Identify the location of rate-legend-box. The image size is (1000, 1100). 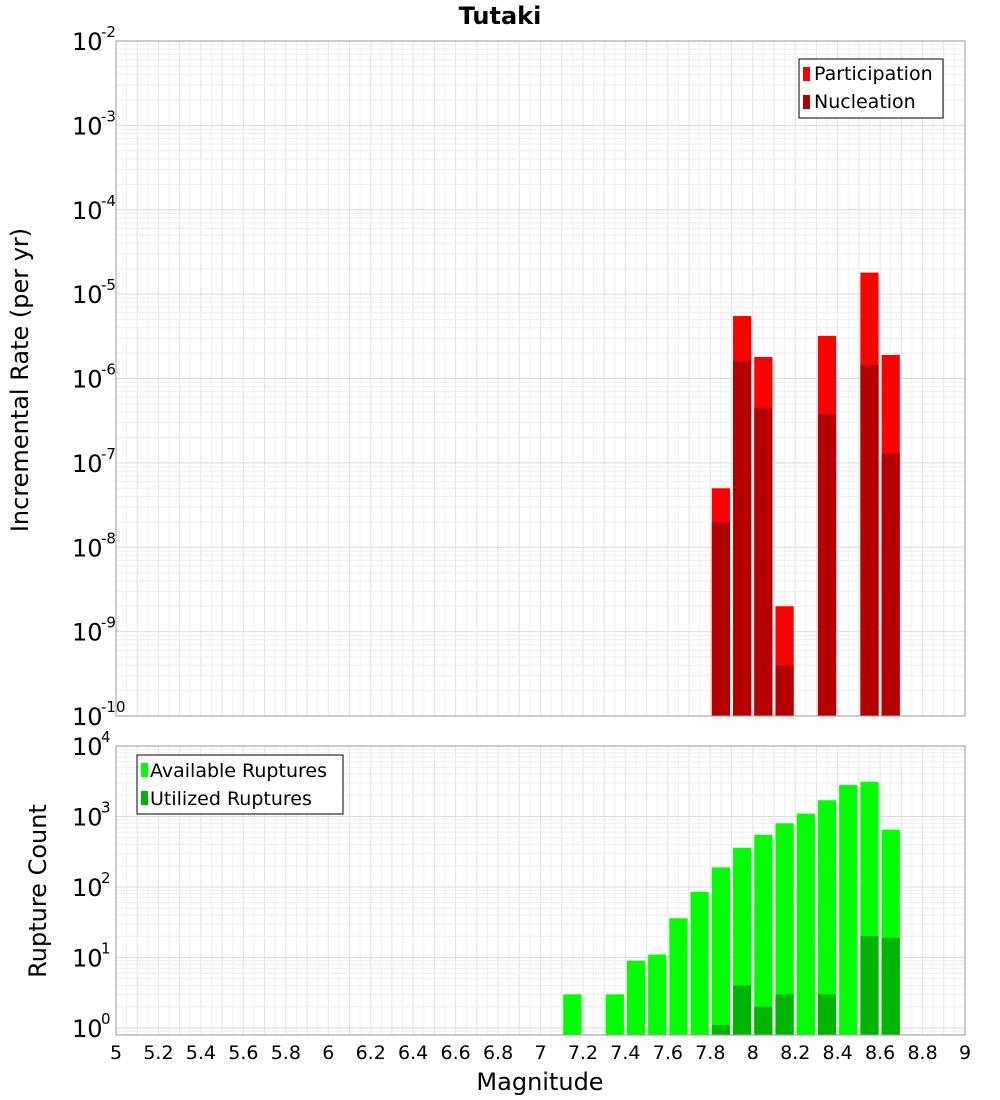
(871, 88).